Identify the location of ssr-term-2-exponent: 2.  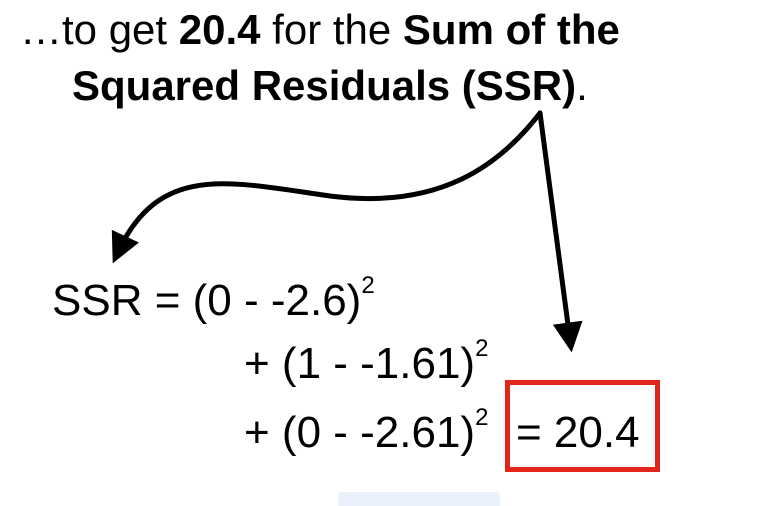
(482, 348).